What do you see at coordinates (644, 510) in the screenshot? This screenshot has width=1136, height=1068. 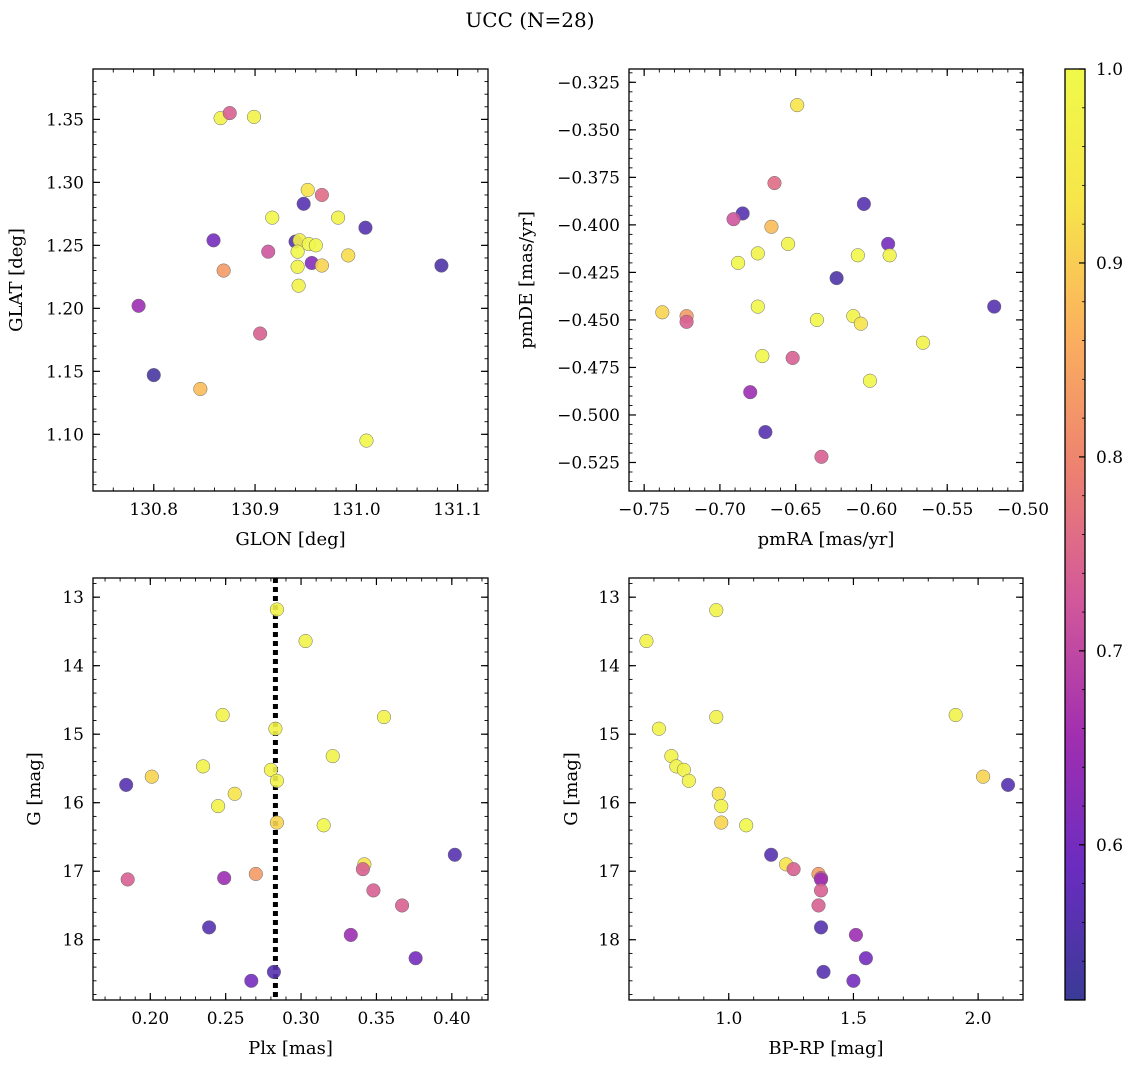 I see `x-tick-label: −0.75` at bounding box center [644, 510].